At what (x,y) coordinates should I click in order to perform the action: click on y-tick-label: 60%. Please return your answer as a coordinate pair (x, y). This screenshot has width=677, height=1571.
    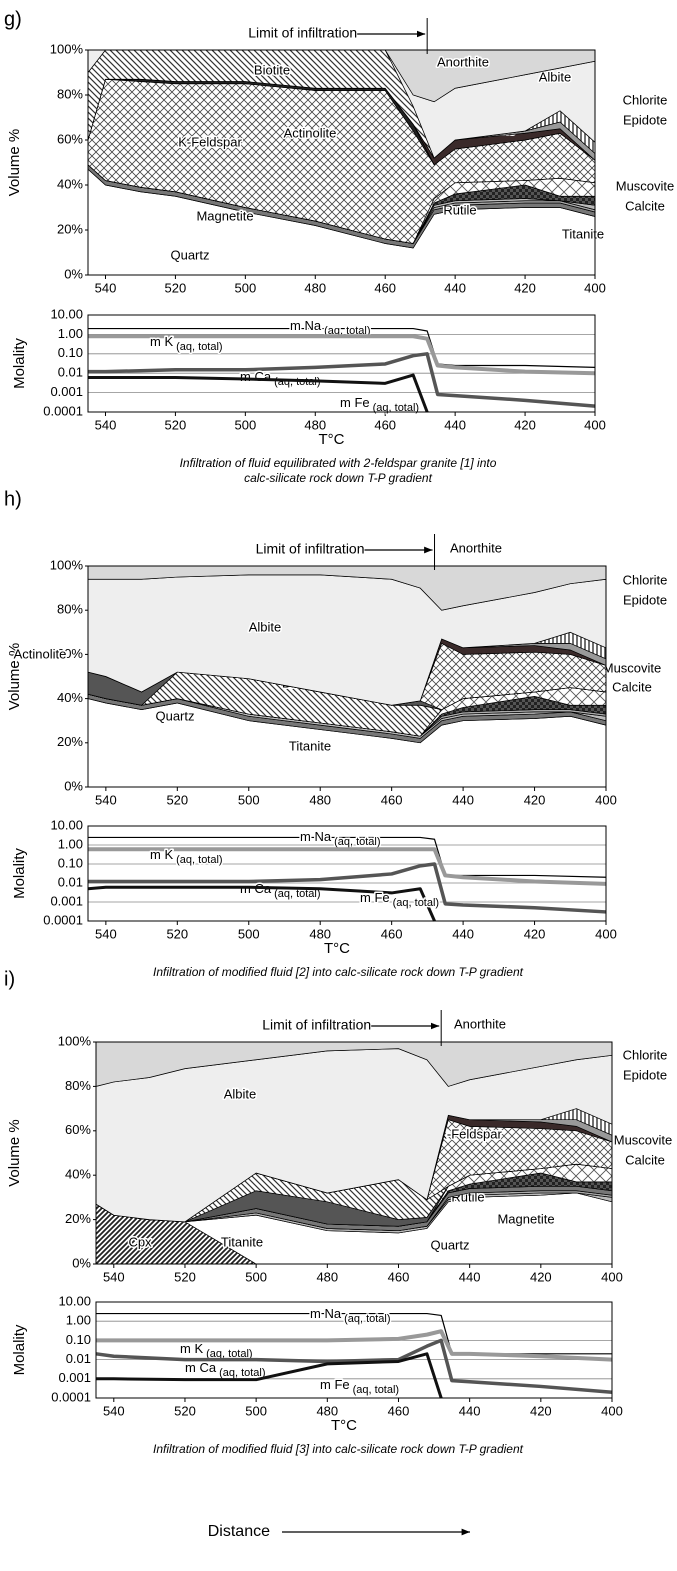
    Looking at the image, I should click on (70, 138).